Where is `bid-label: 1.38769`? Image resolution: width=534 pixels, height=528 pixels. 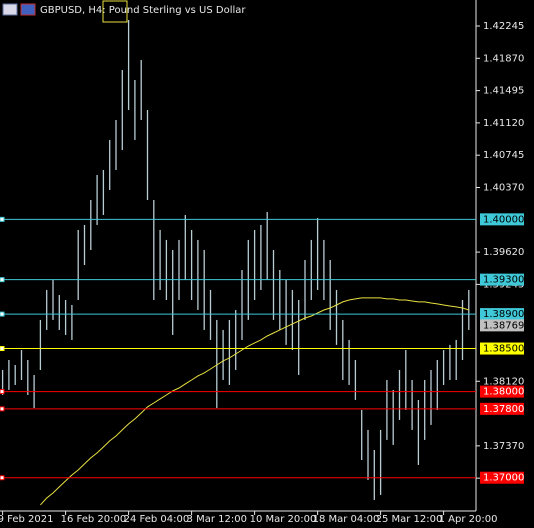 bid-label: 1.38769 is located at coordinates (503, 325).